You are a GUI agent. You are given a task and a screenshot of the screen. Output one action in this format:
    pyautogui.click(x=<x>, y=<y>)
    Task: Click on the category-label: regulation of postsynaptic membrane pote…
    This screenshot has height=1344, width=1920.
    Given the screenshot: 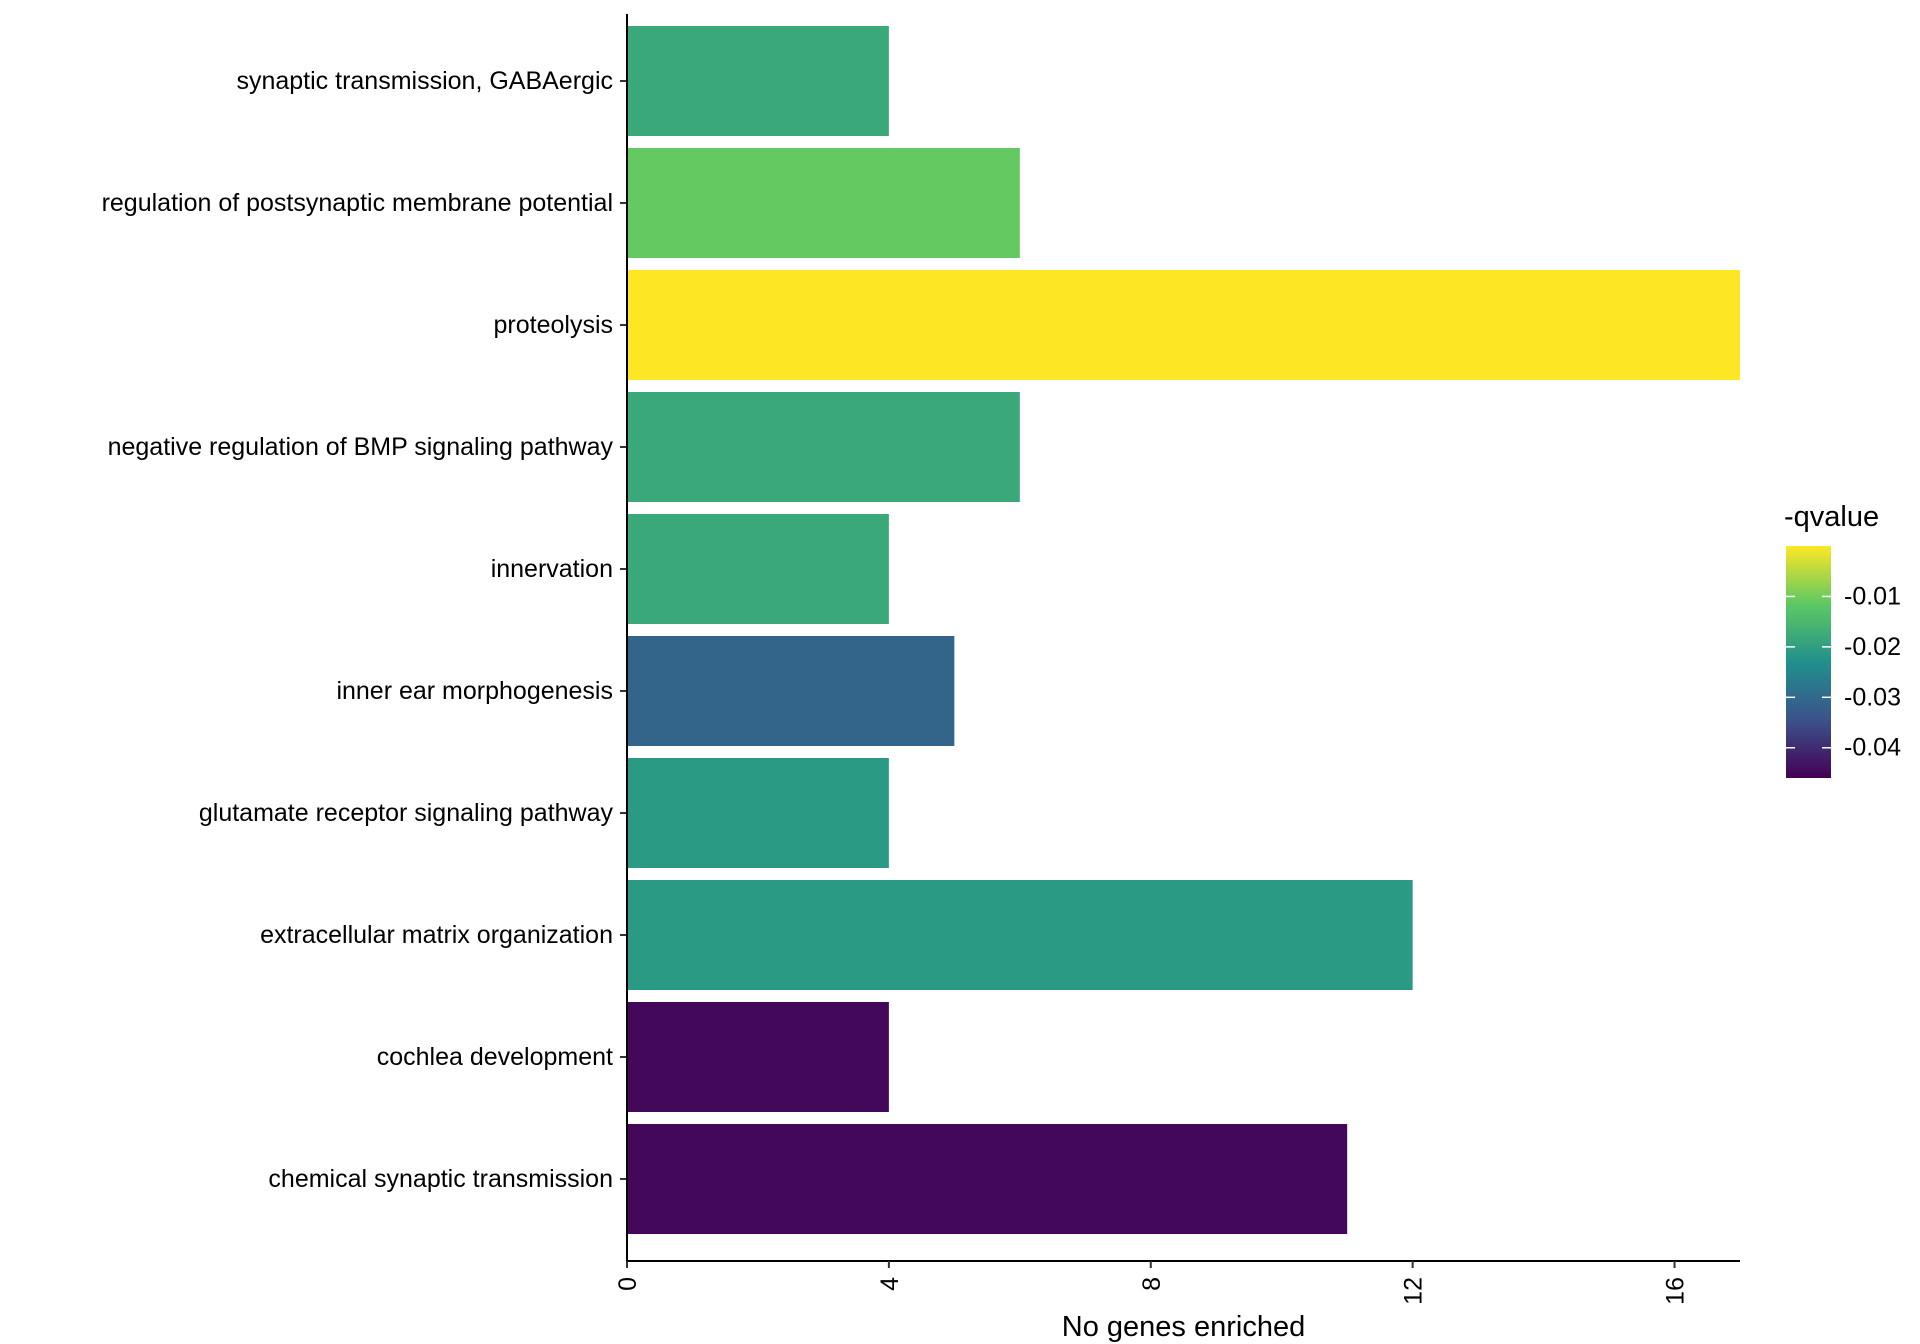 What is the action you would take?
    pyautogui.click(x=357, y=203)
    